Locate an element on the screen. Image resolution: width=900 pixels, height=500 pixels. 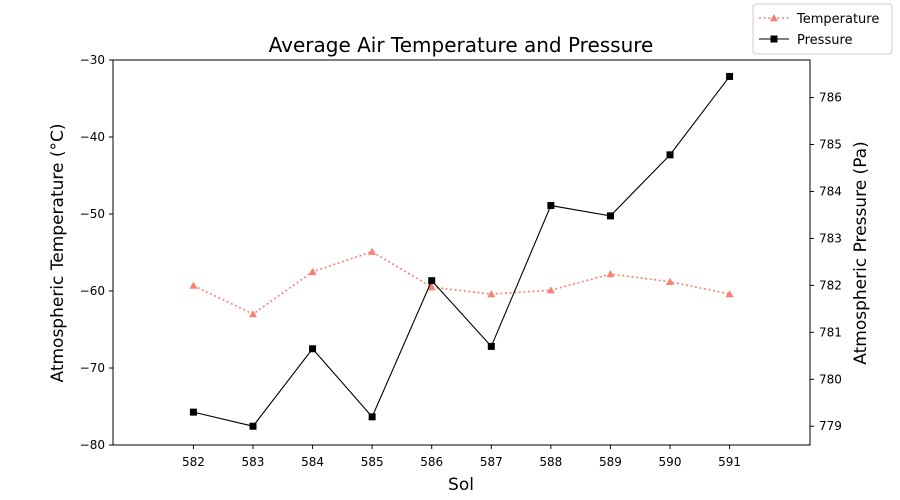
y-left-tick-label: −80 is located at coordinates (92, 445).